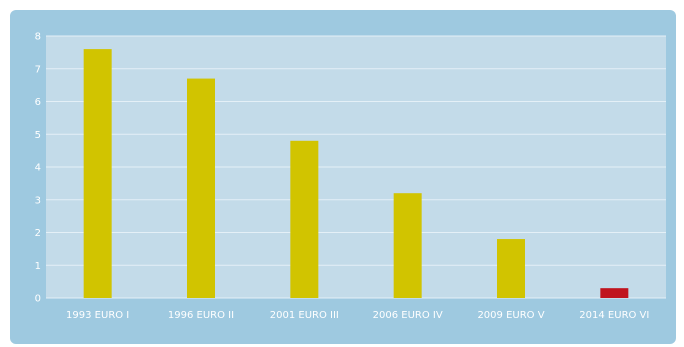  I want to click on x-tick-label: 2009 EURO V, so click(510, 315).